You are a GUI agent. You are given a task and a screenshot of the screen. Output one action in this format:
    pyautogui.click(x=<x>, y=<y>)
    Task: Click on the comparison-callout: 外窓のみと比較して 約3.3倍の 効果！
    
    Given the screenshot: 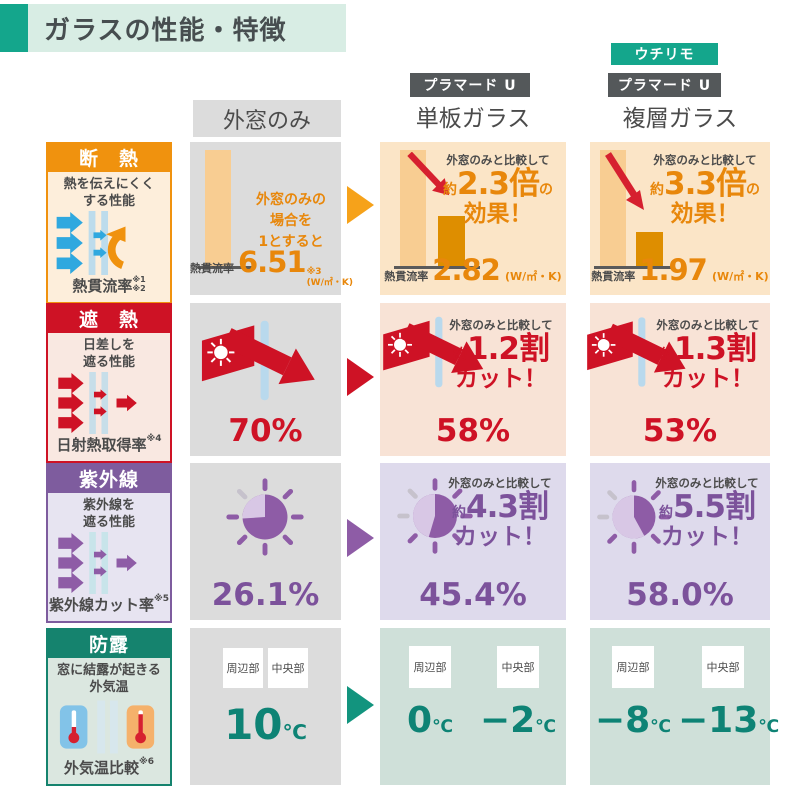 What is the action you would take?
    pyautogui.click(x=705, y=190)
    